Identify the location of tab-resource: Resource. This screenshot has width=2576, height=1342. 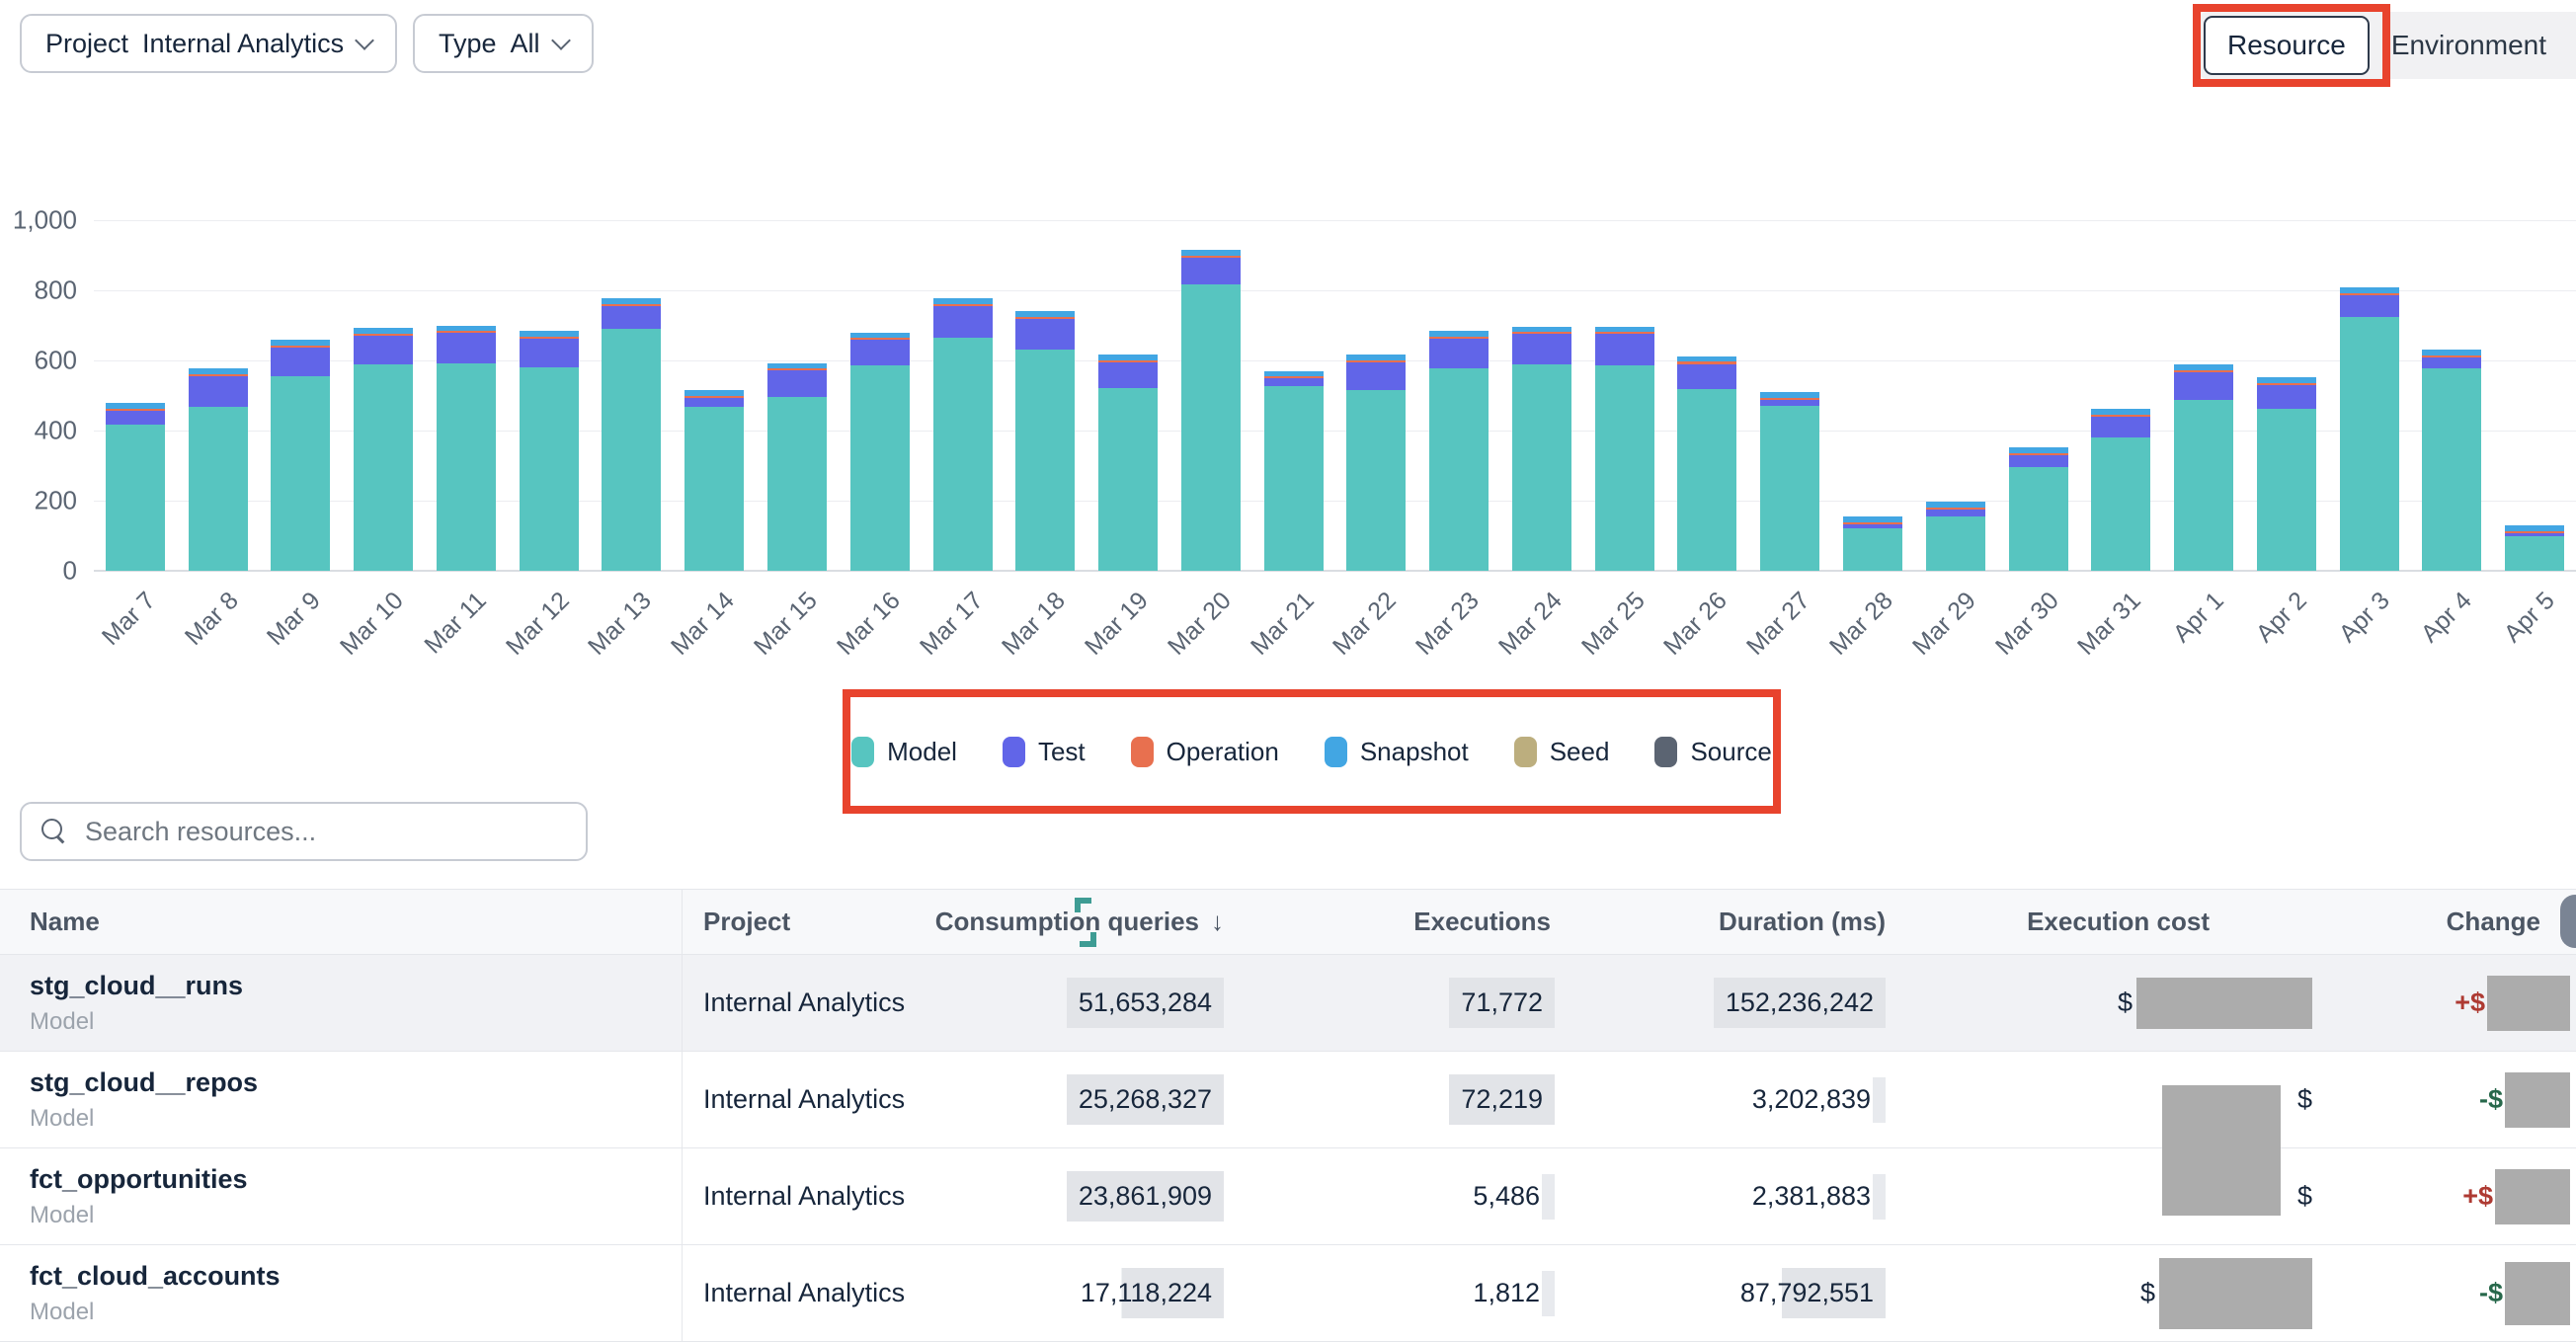
(2286, 45).